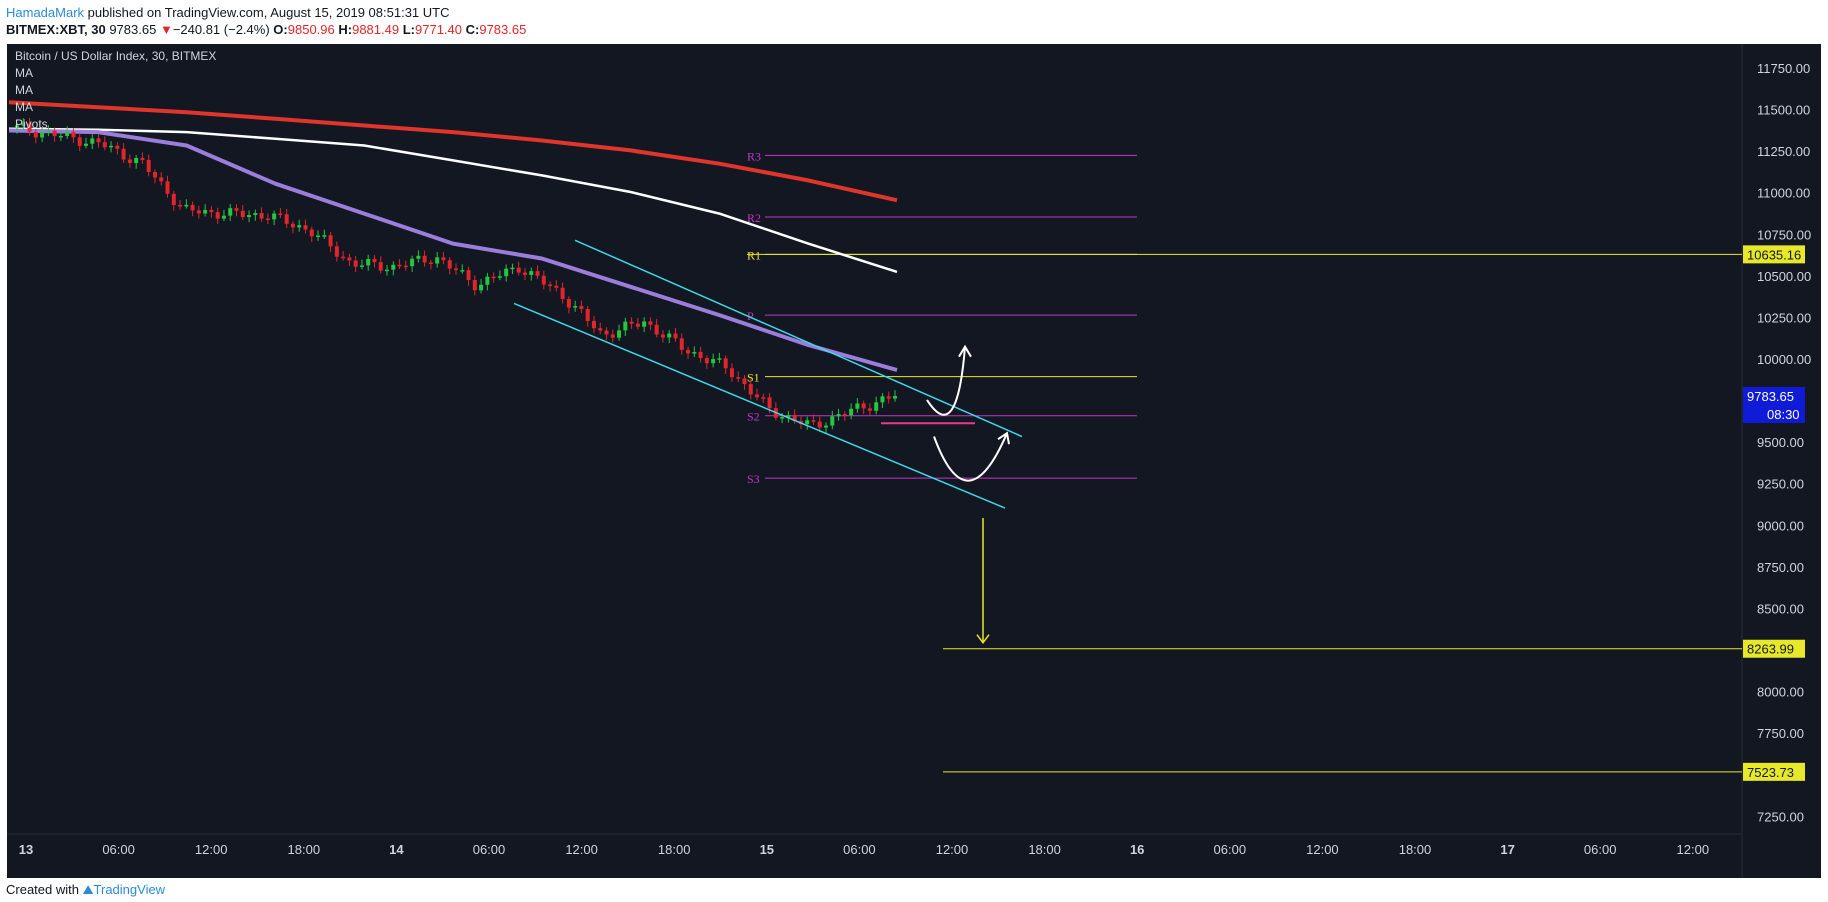  What do you see at coordinates (376, 29) in the screenshot?
I see `high-value: 9881.49` at bounding box center [376, 29].